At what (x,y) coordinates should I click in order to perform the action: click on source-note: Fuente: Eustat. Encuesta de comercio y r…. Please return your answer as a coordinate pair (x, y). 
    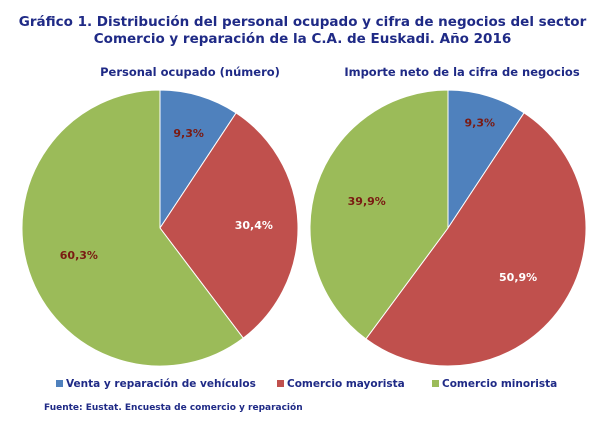
    Looking at the image, I should click on (173, 408).